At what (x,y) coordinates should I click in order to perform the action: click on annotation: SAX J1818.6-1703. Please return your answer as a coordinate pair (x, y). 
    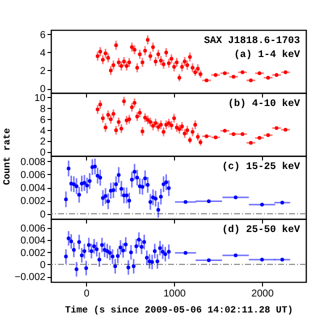
    Looking at the image, I should click on (252, 41).